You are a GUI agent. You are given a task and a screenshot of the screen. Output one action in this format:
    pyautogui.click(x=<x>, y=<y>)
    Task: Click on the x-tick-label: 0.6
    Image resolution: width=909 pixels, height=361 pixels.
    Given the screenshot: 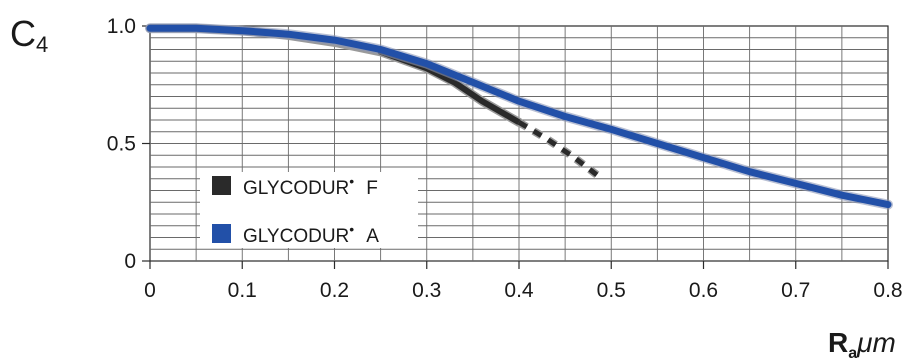 What is the action you would take?
    pyautogui.click(x=703, y=290)
    